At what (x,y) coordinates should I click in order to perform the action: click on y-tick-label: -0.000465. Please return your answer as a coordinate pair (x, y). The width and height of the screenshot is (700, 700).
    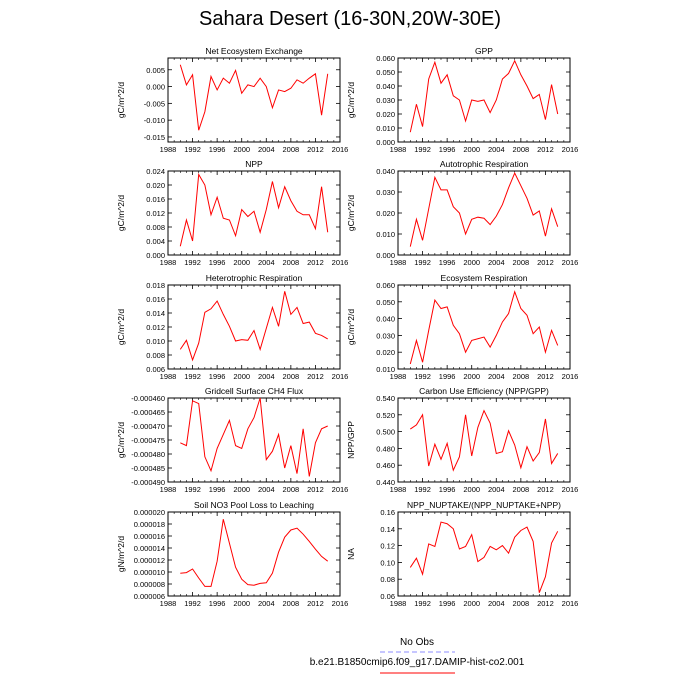
    Looking at the image, I should click on (148, 412).